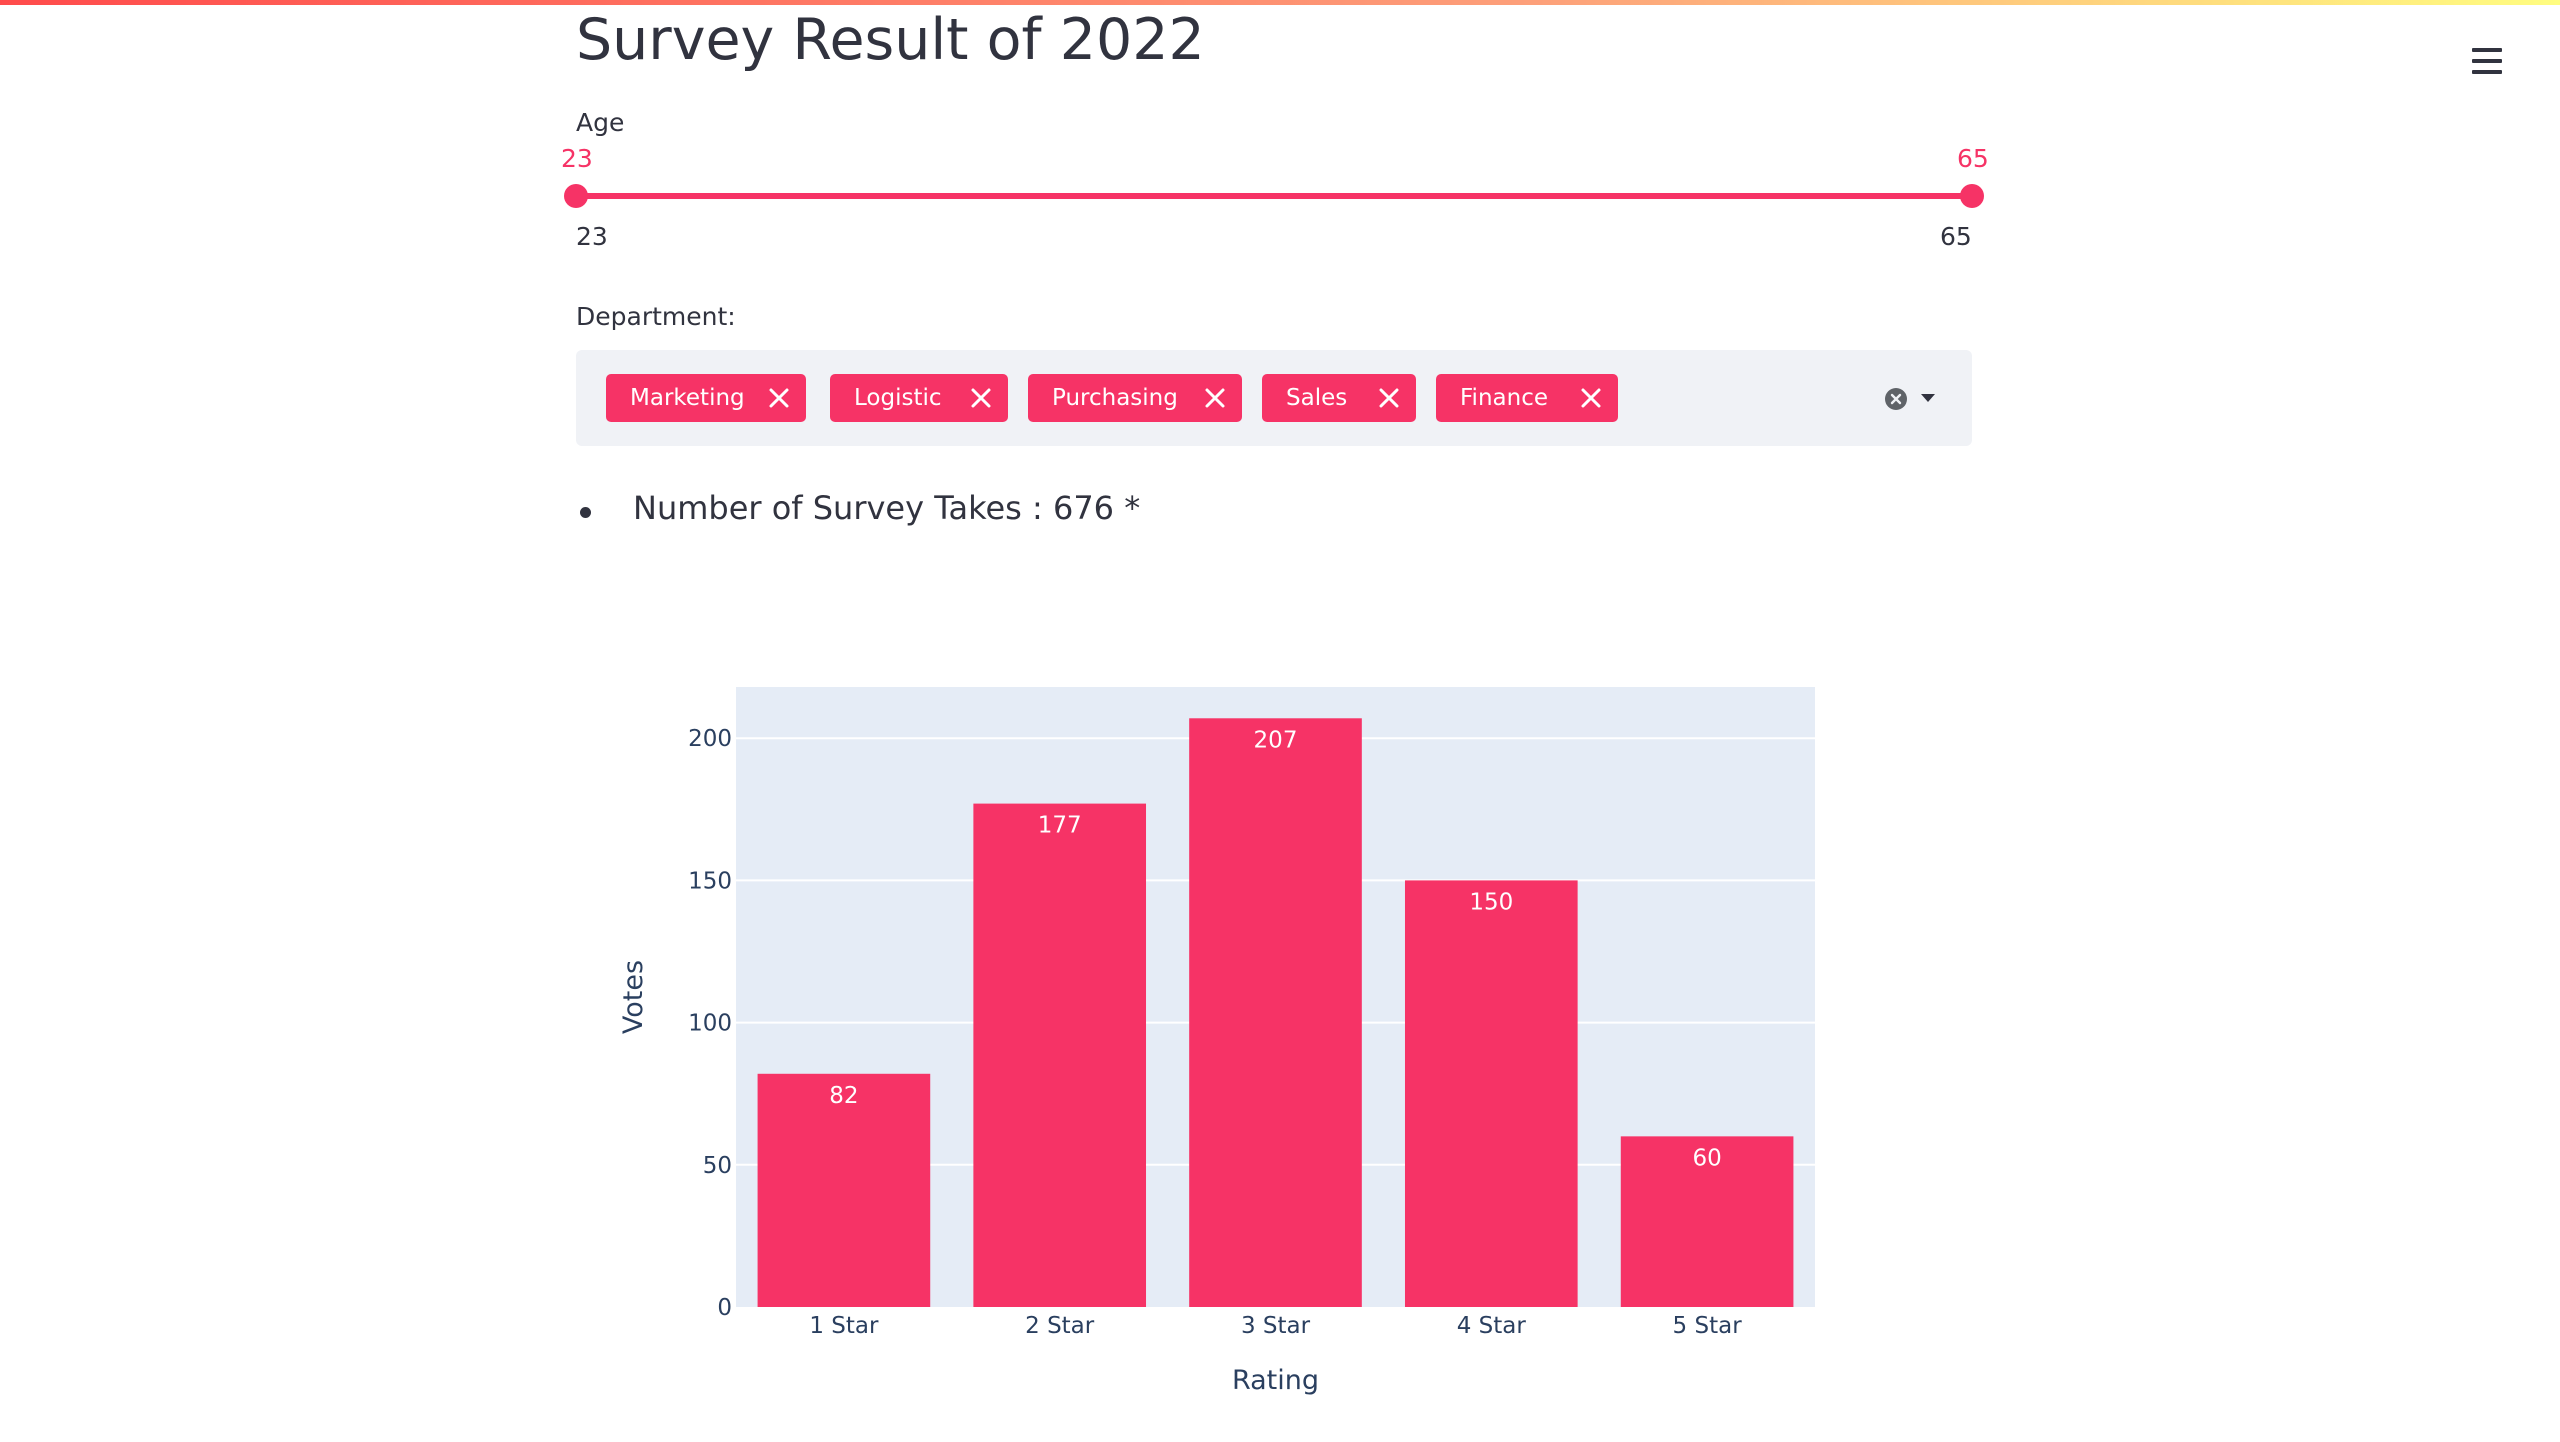 This screenshot has height=1442, width=2560. Describe the element at coordinates (1276, 740) in the screenshot. I see `bar-value-label: 207` at that location.